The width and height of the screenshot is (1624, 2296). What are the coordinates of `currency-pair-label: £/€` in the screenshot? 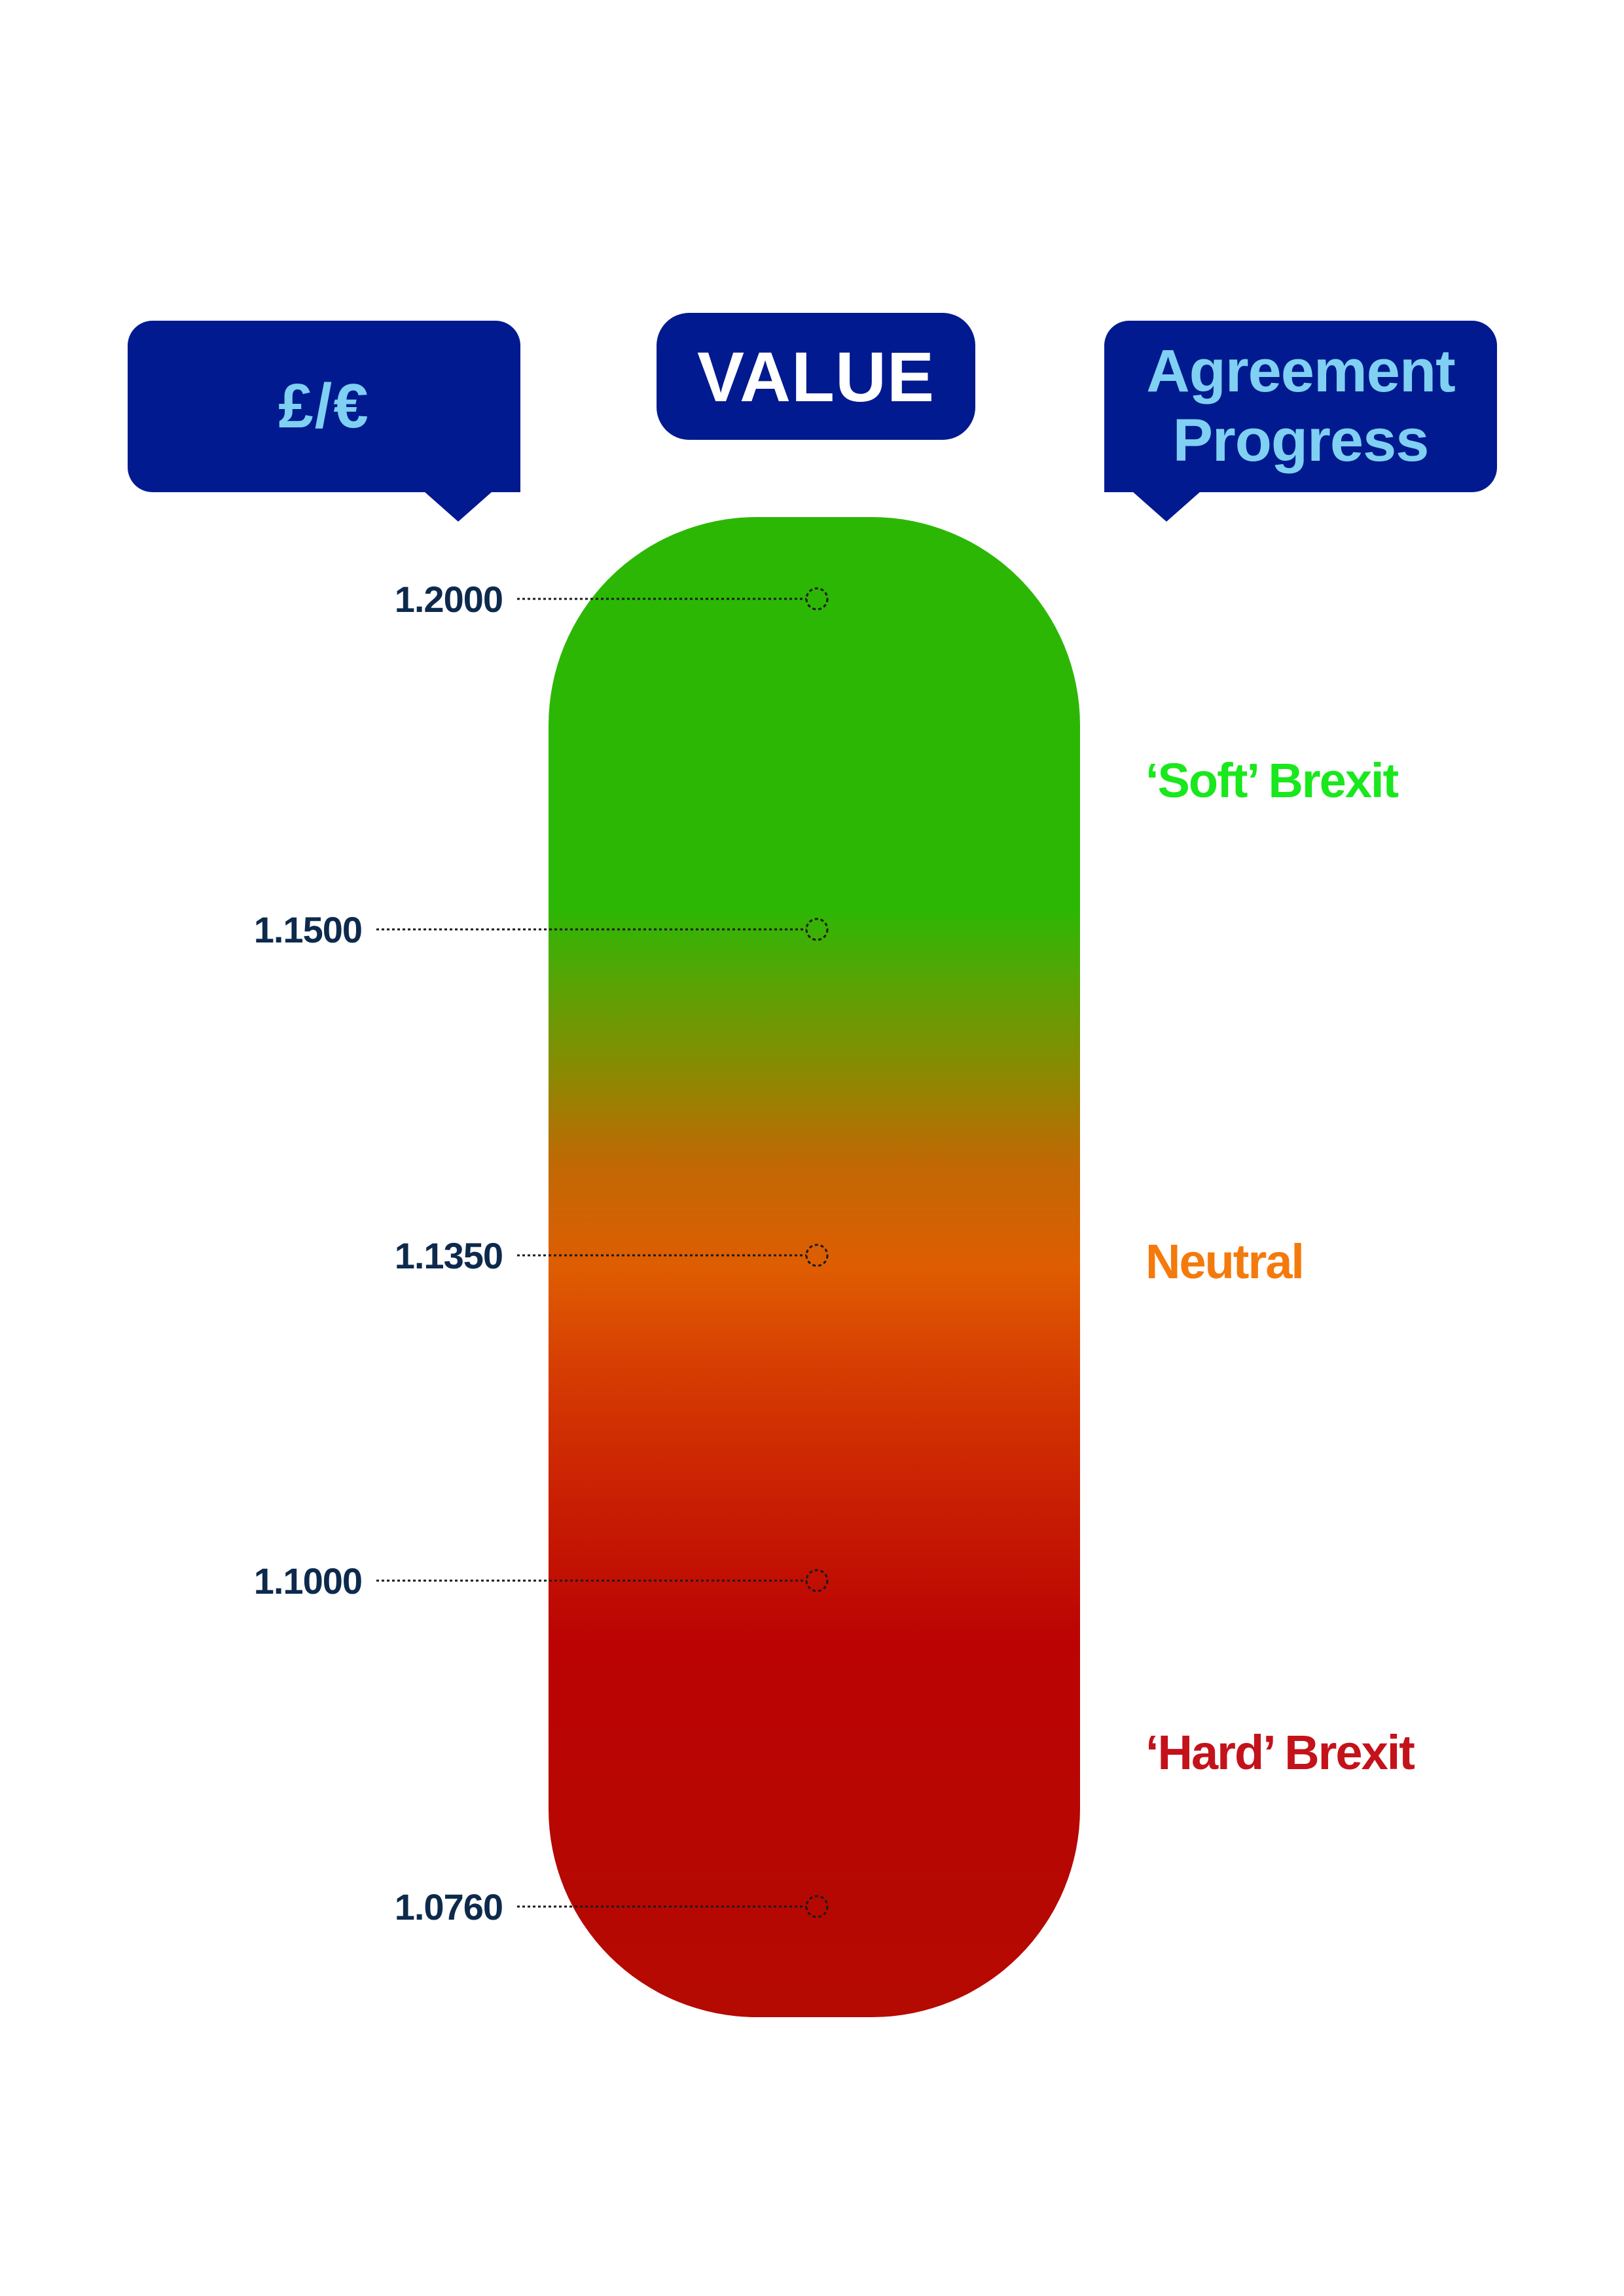 It's located at (324, 406).